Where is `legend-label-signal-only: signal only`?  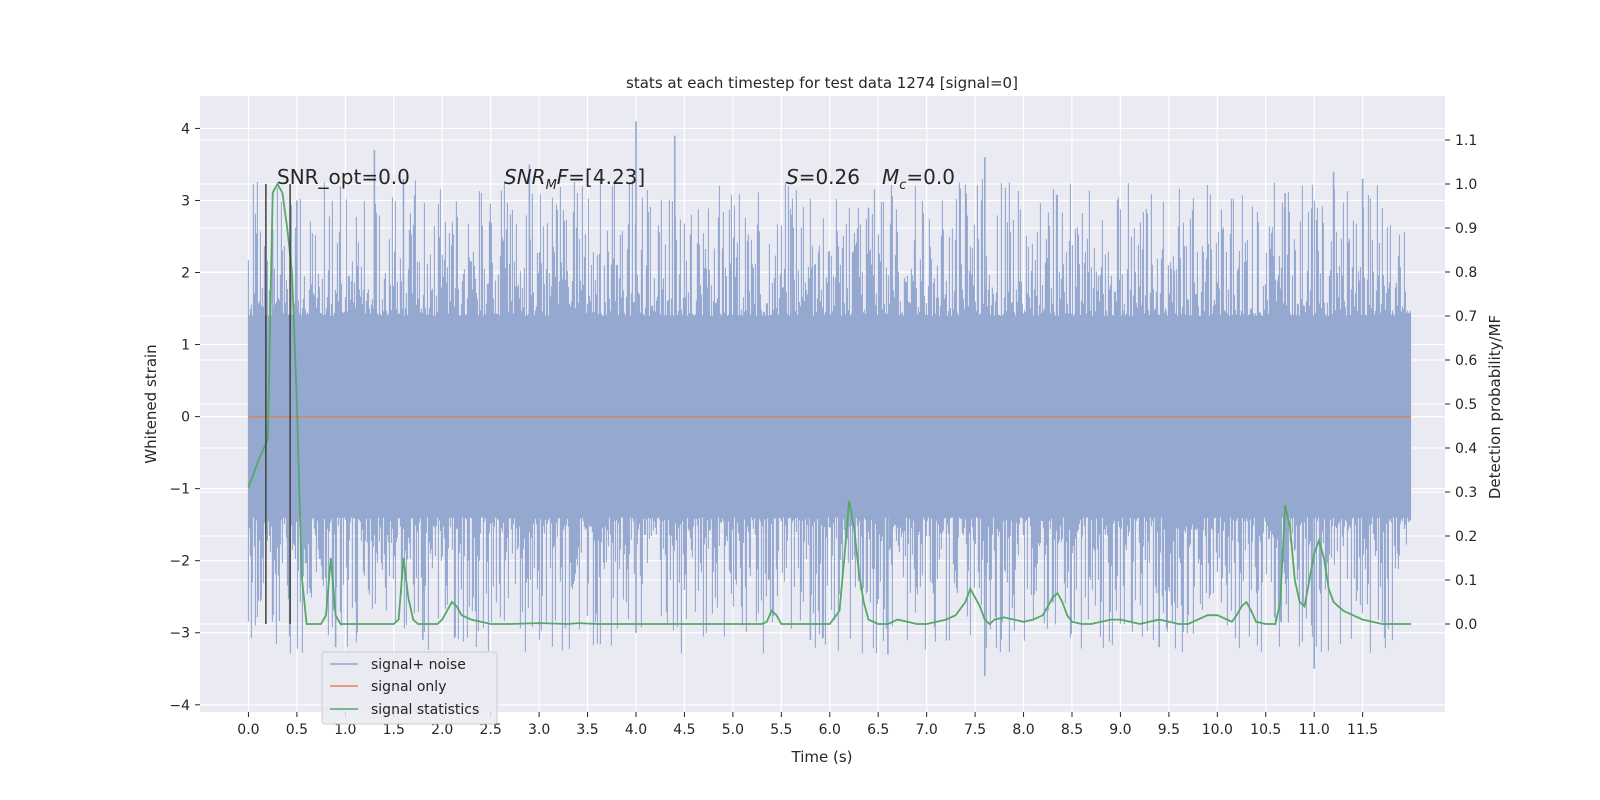 legend-label-signal-only: signal only is located at coordinates (408, 687).